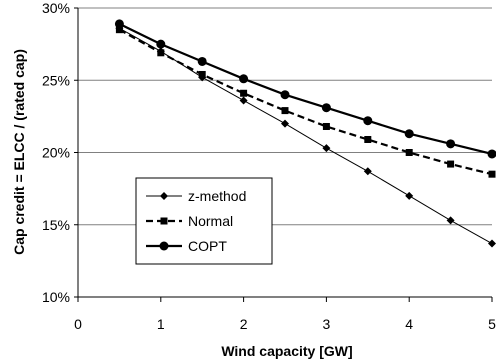  What do you see at coordinates (164, 246) in the screenshot?
I see `legend-marker-copt` at bounding box center [164, 246].